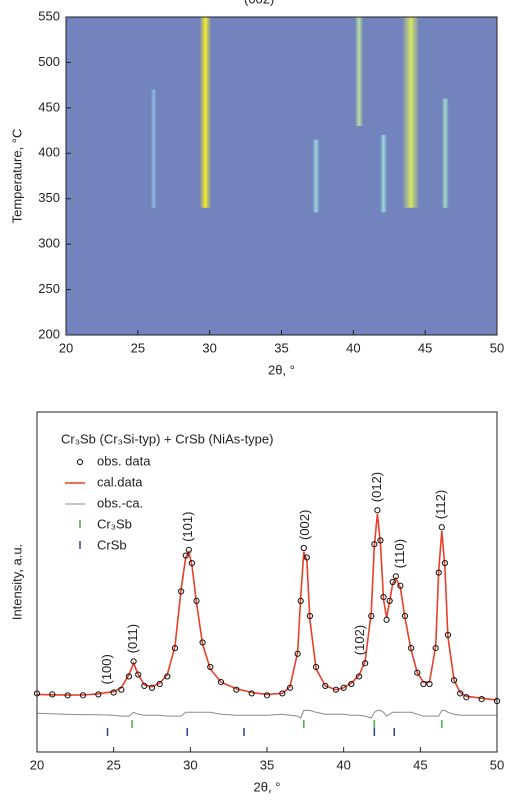 The width and height of the screenshot is (505, 804). Describe the element at coordinates (353, 347) in the screenshot. I see `x-tick-label: 40` at that location.